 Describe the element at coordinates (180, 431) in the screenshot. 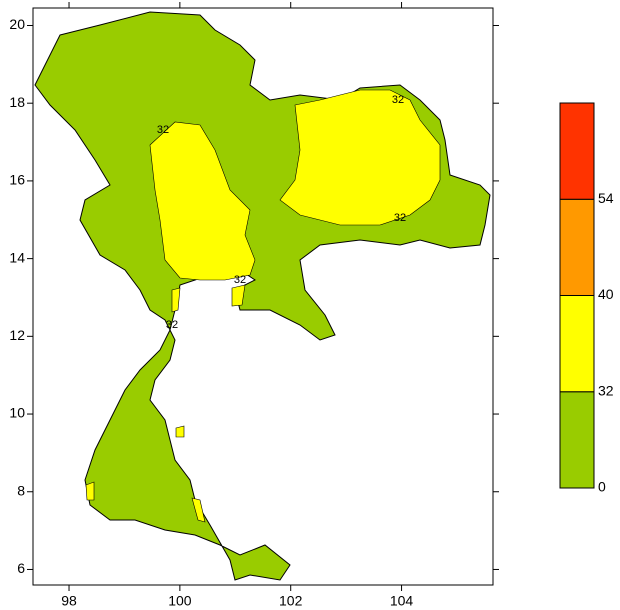

I see `island` at that location.